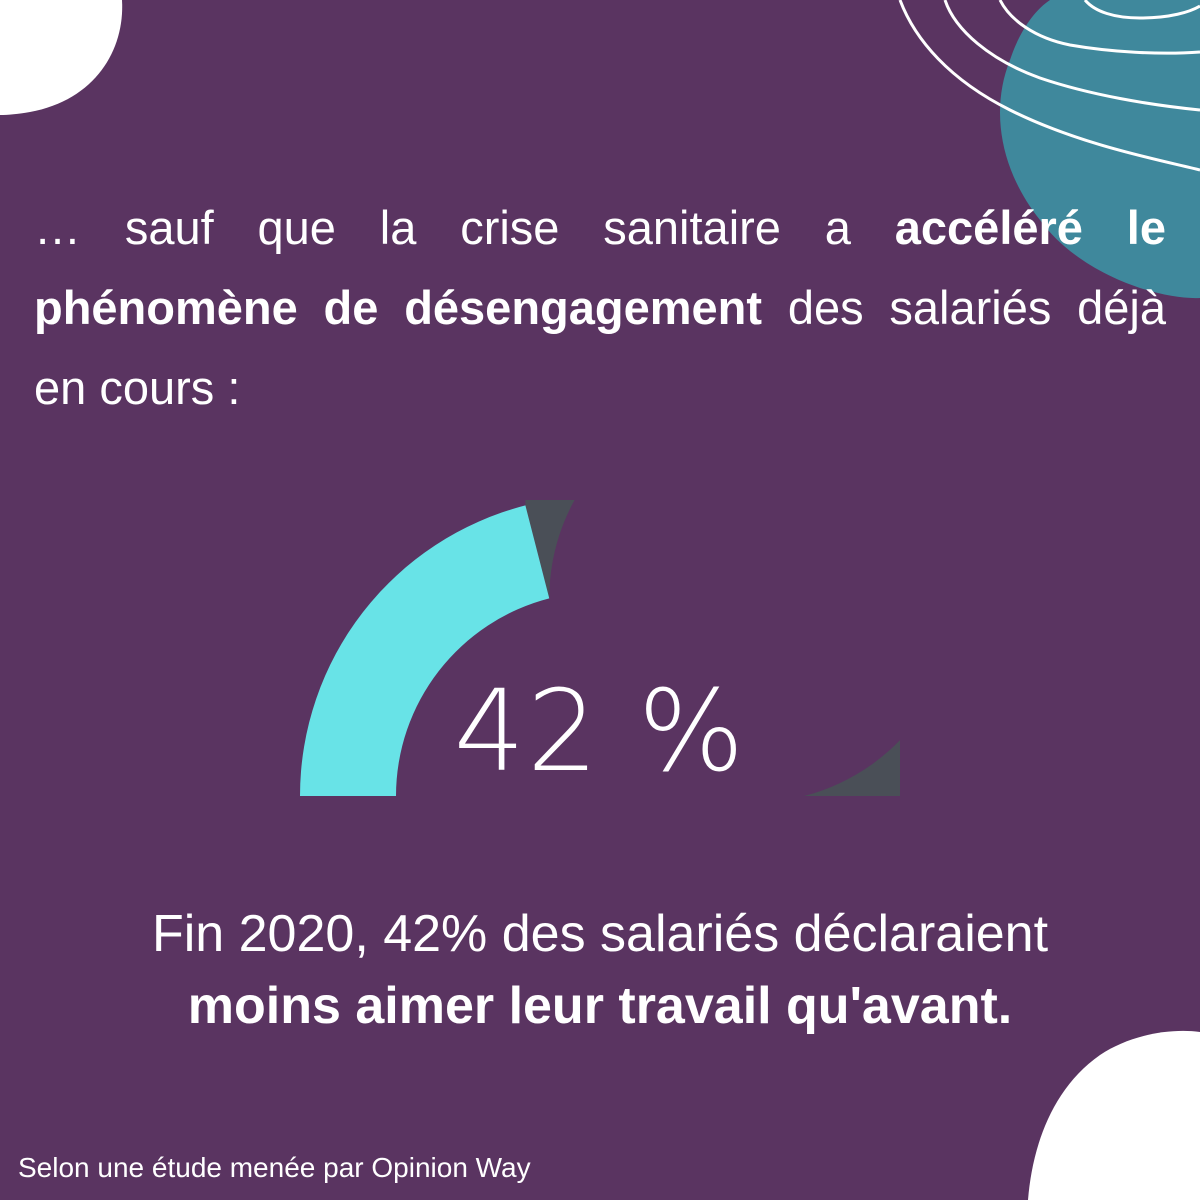 Image resolution: width=1200 pixels, height=1200 pixels. Describe the element at coordinates (600, 347) in the screenshot. I see `intro-part2: des salariés déjà en cours :` at that location.